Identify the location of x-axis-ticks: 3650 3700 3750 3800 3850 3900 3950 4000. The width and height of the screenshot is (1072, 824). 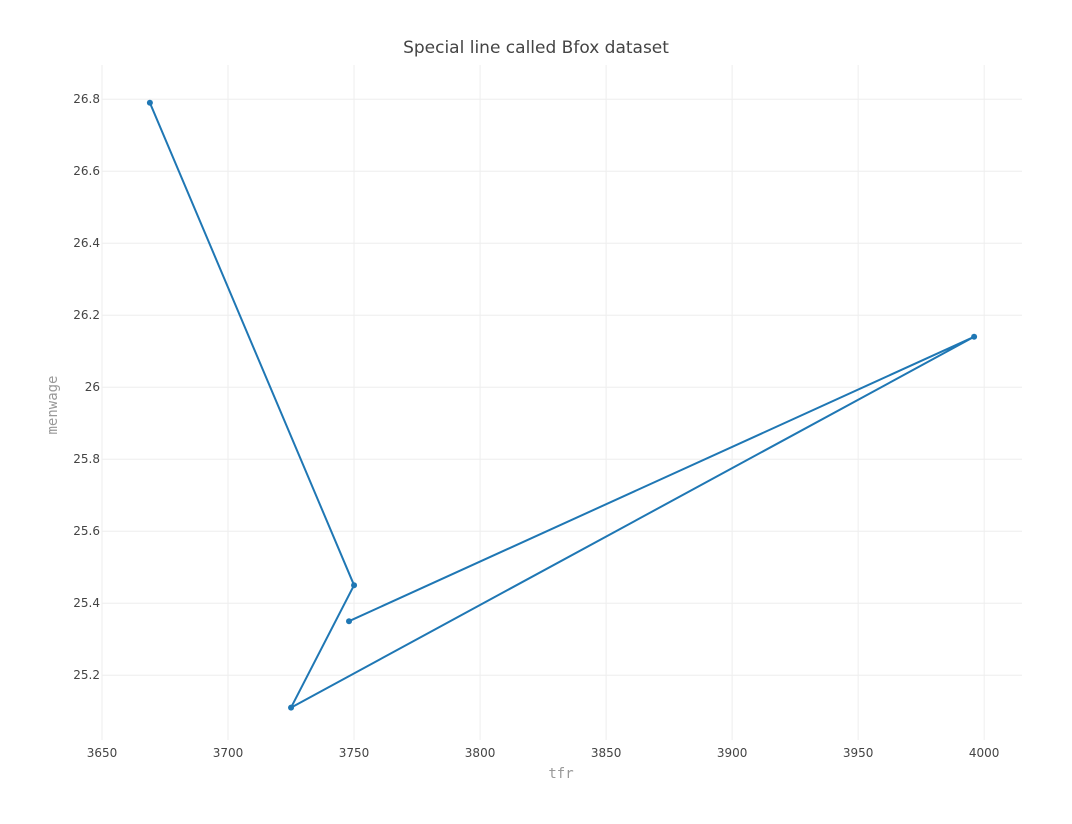
(543, 753).